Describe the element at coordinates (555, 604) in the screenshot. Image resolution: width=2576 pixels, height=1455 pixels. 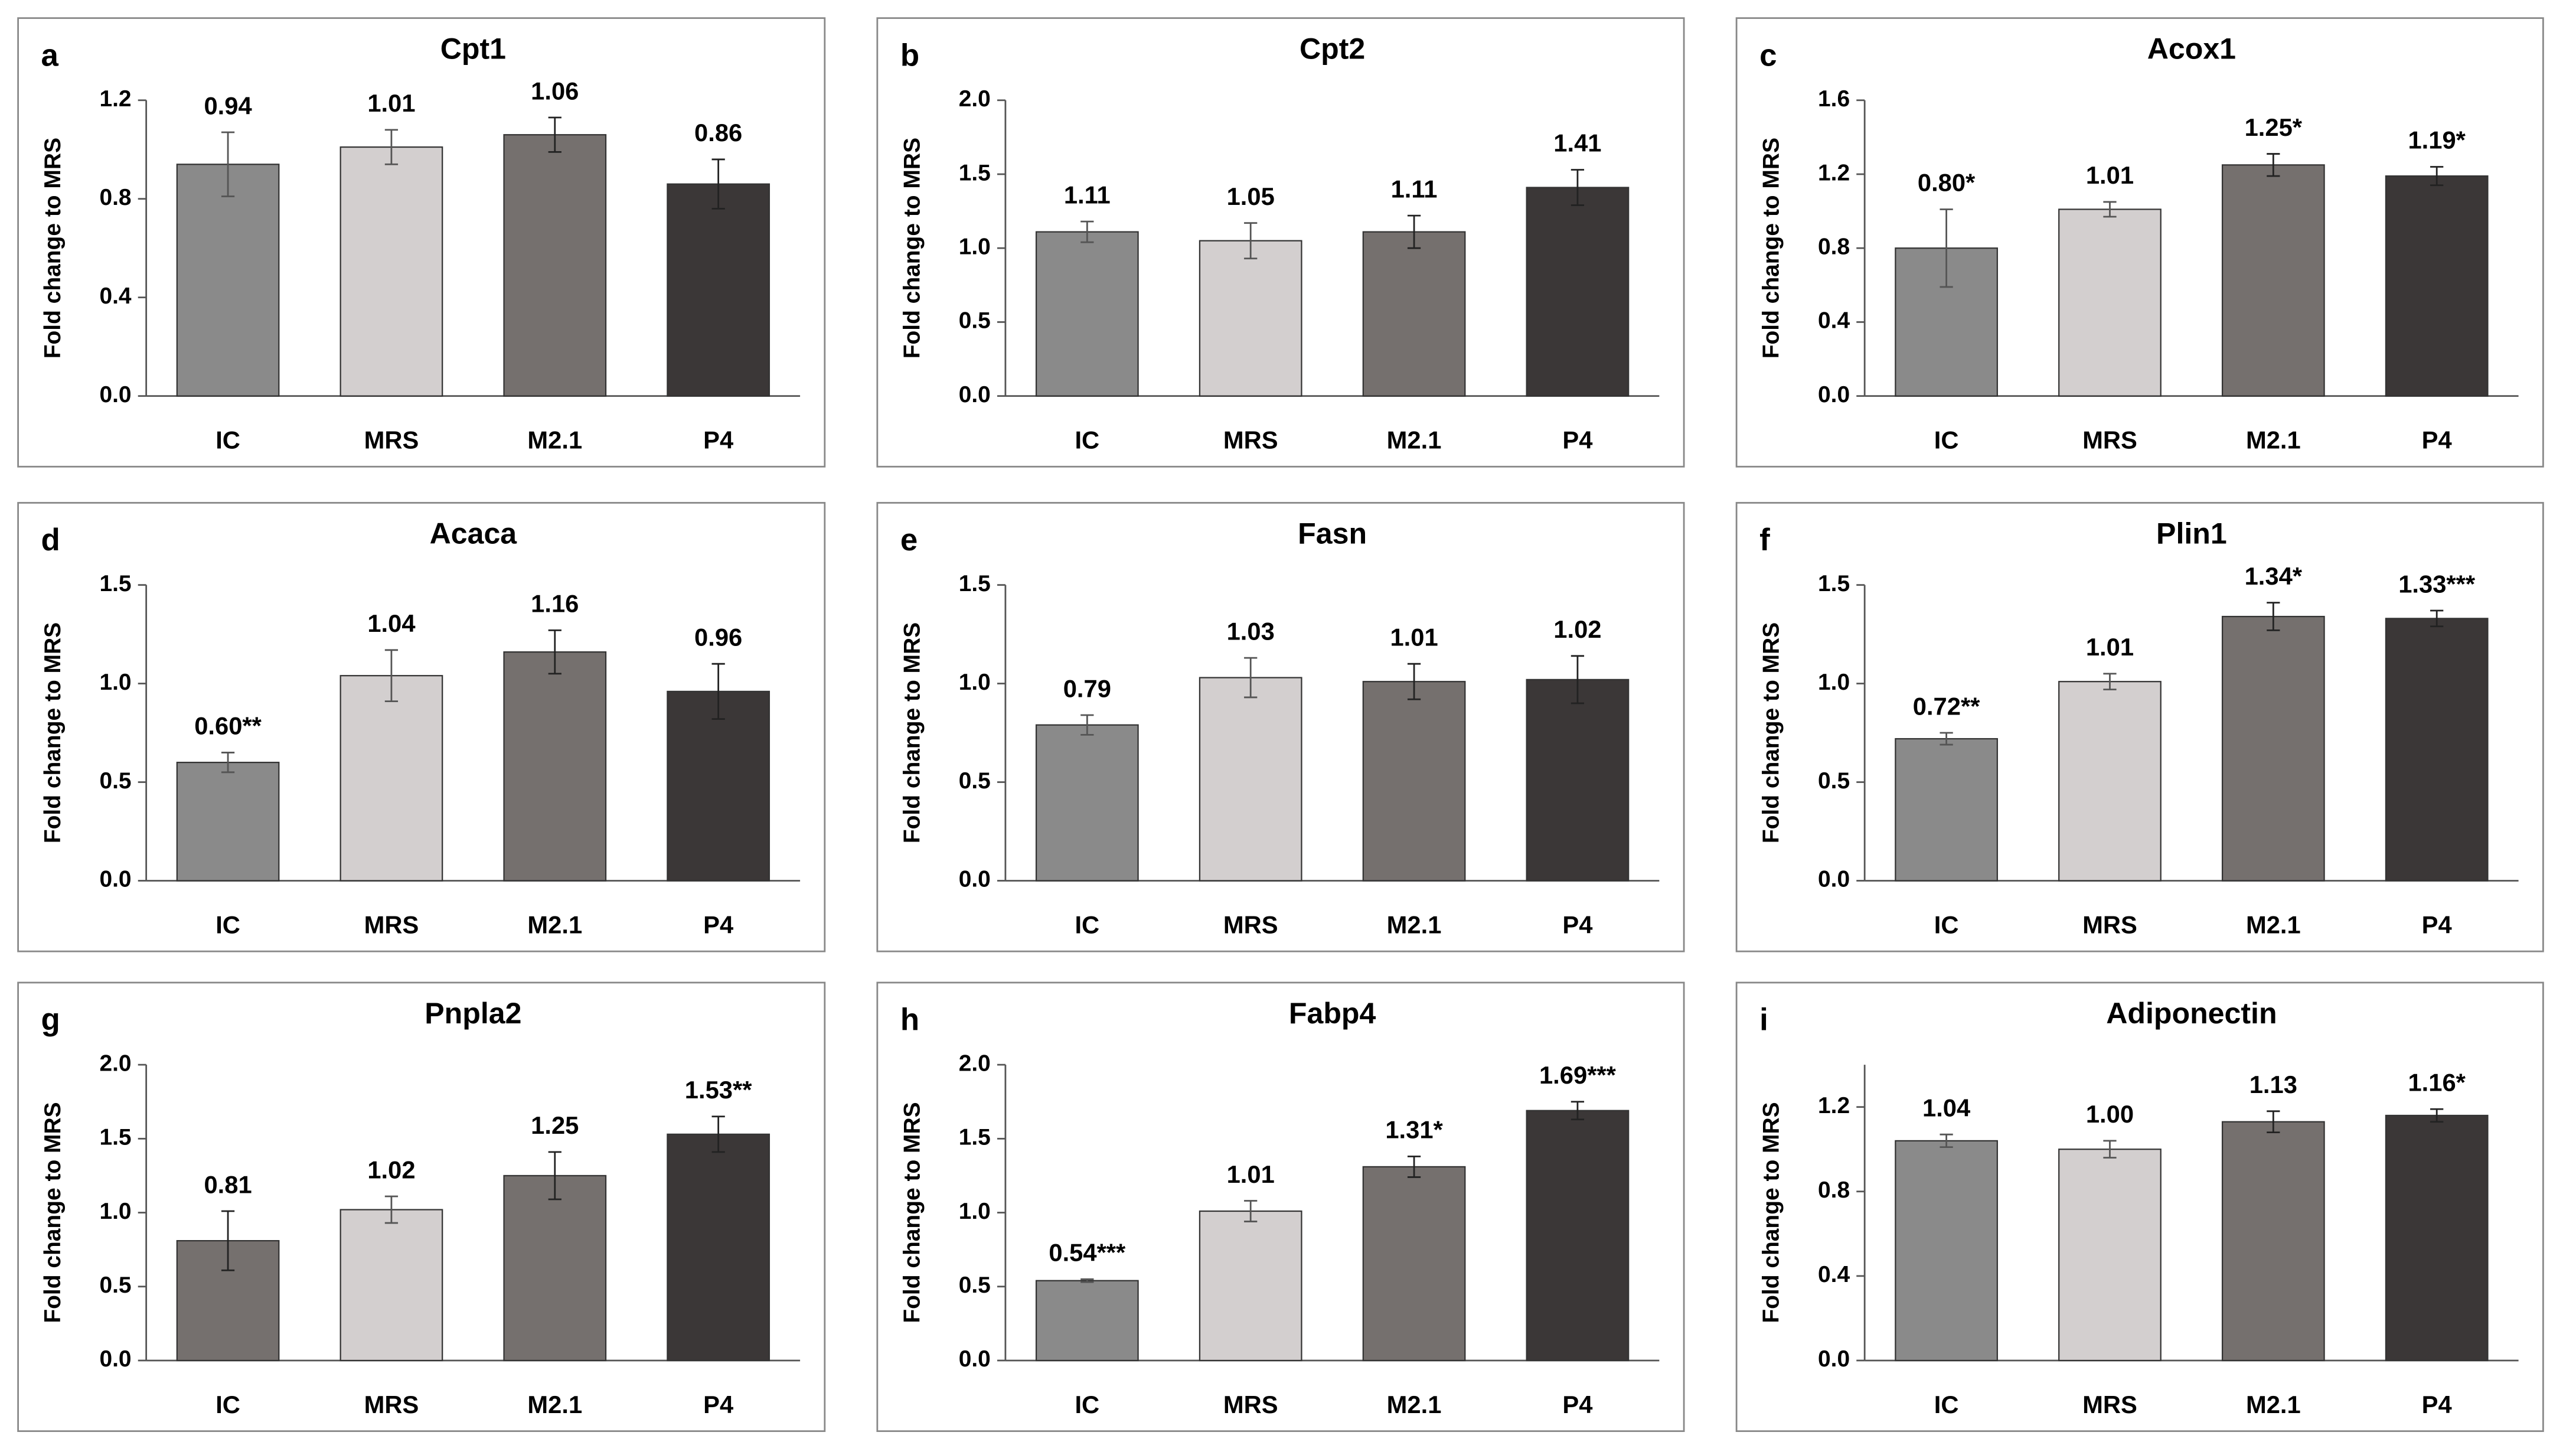
I see `value-label: 1.16` at that location.